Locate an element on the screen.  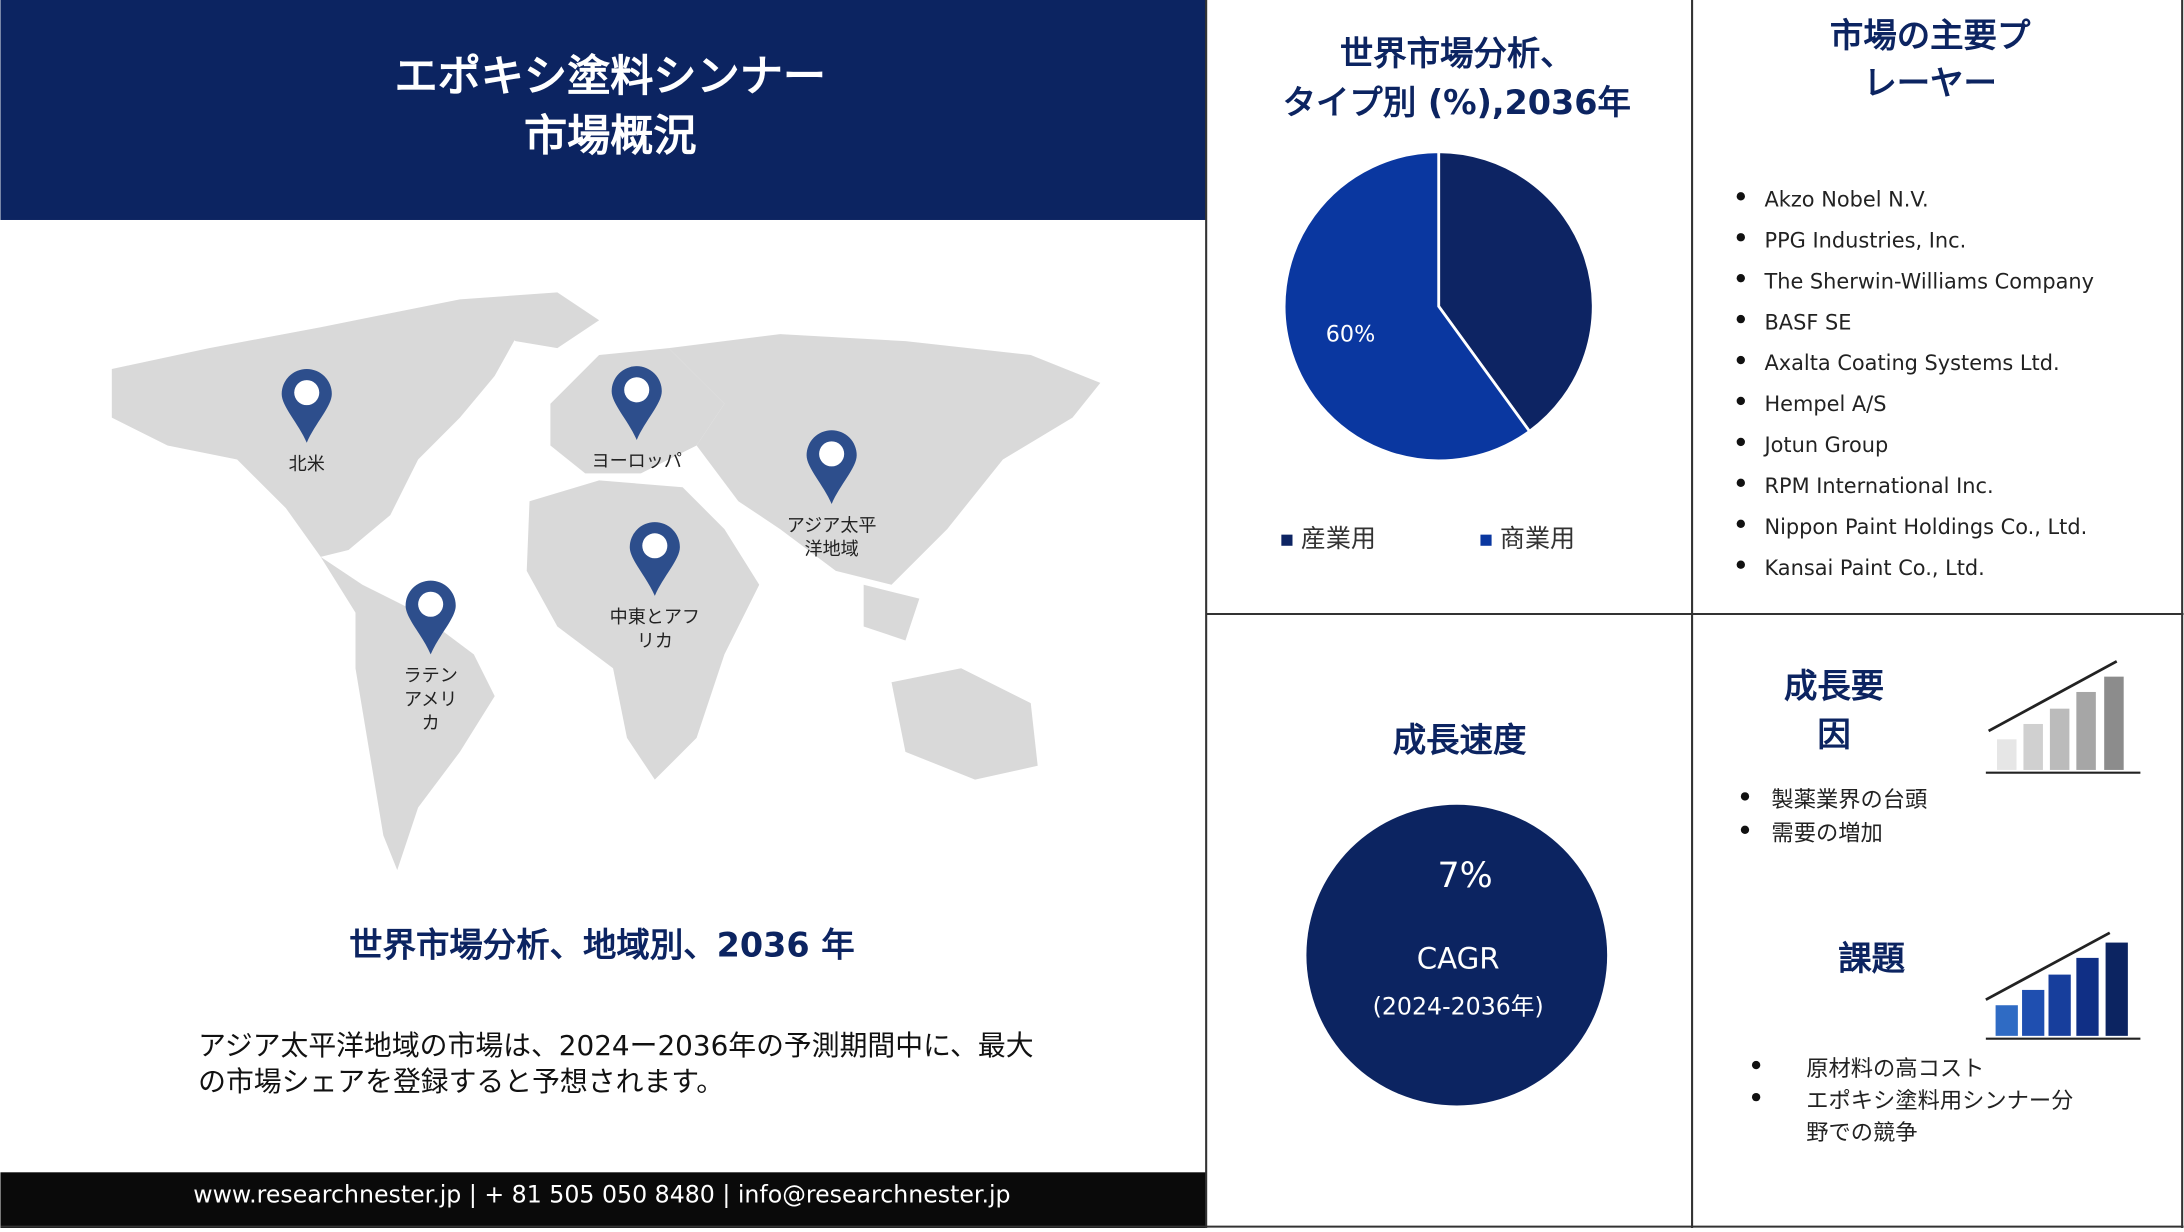
chart-title: 世界市場分析、 is located at coordinates (1457, 53).